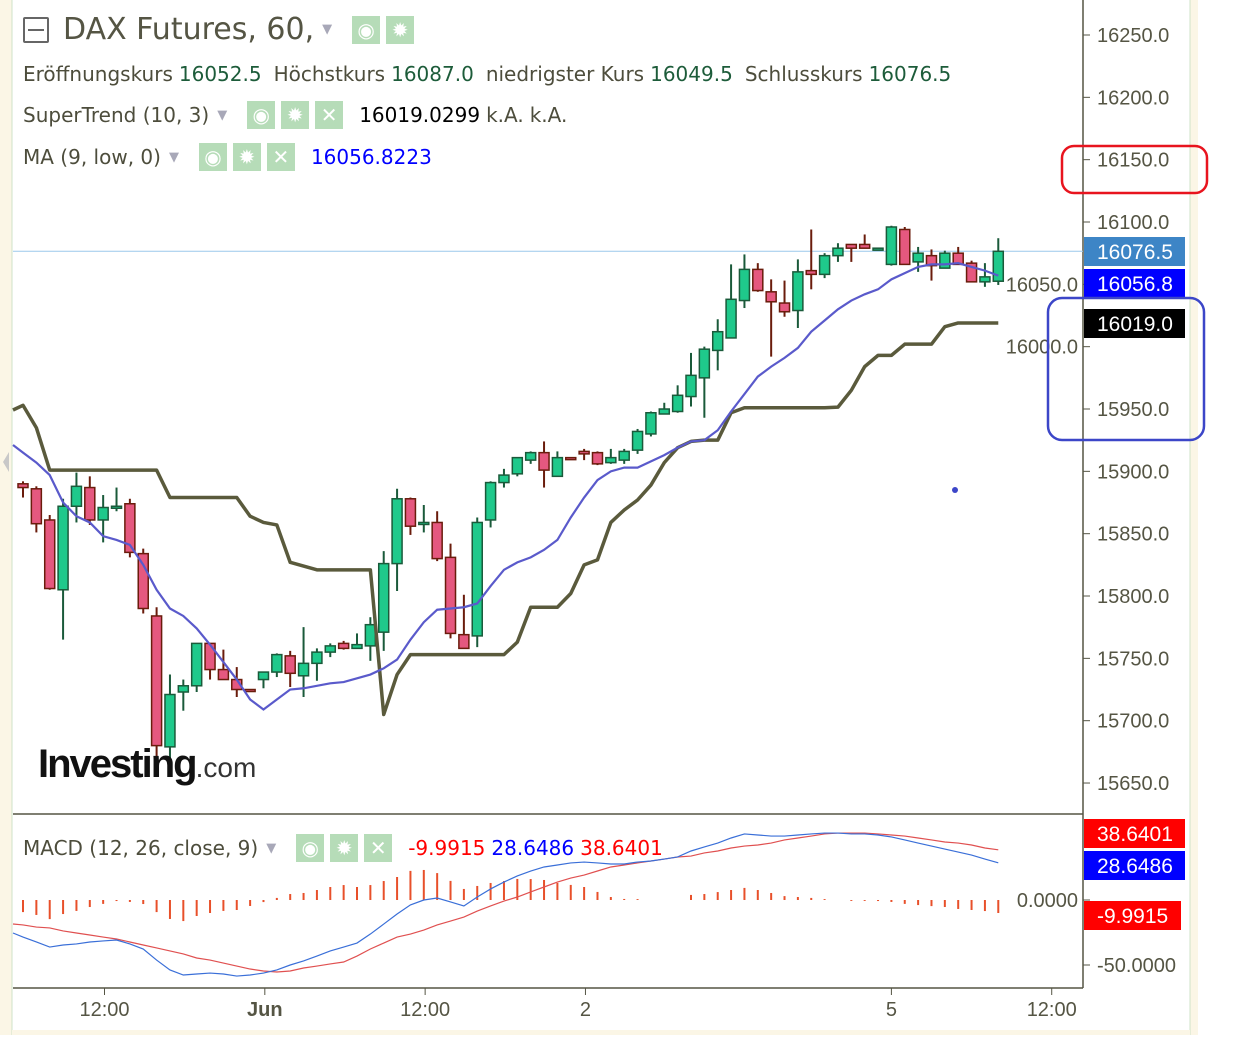 This screenshot has width=1245, height=1059. I want to click on high-value: 16087.0, so click(432, 74).